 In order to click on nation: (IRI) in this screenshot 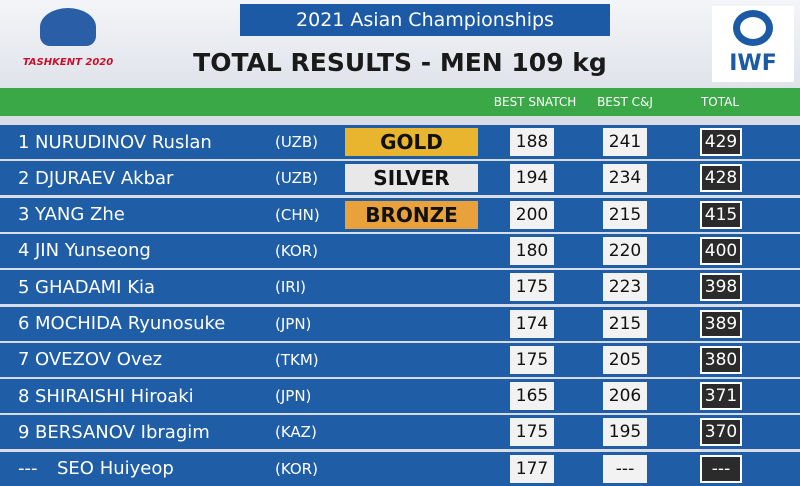, I will do `click(290, 287)`.